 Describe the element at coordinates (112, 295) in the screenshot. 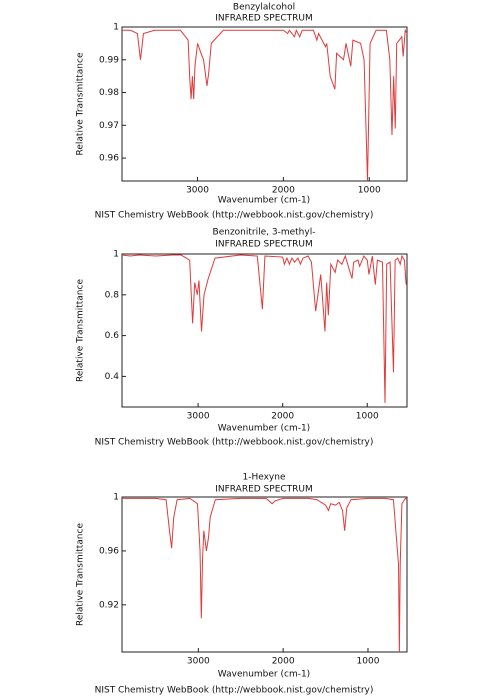

I see `y-tick-label: 0.8` at that location.